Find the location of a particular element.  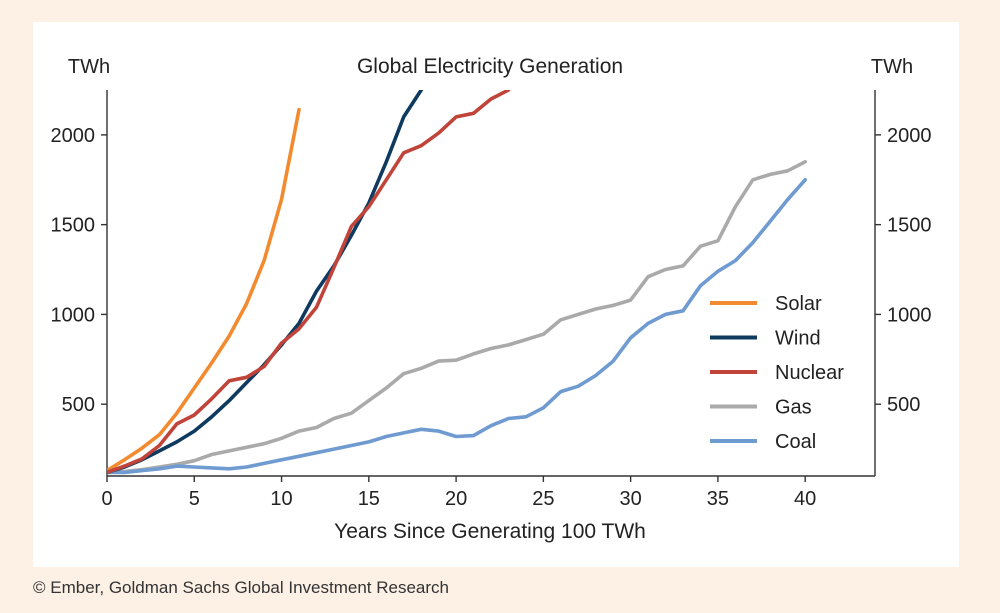

x-axis-title: Years Since Generating 100 TWh is located at coordinates (490, 531).